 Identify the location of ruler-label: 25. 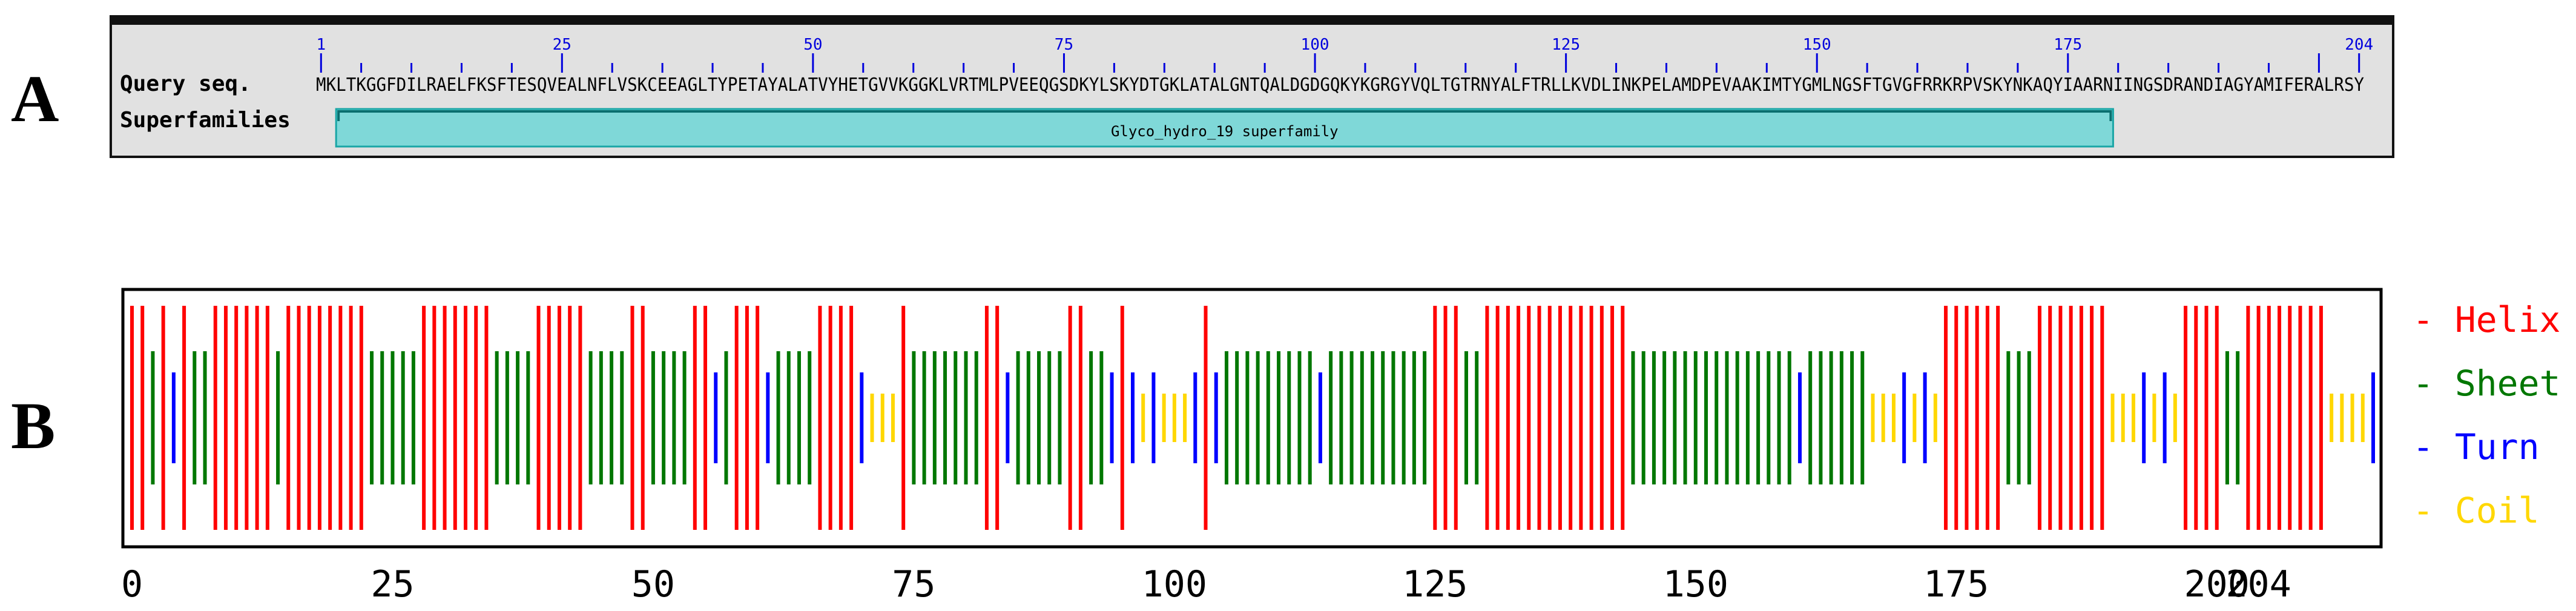
(562, 45).